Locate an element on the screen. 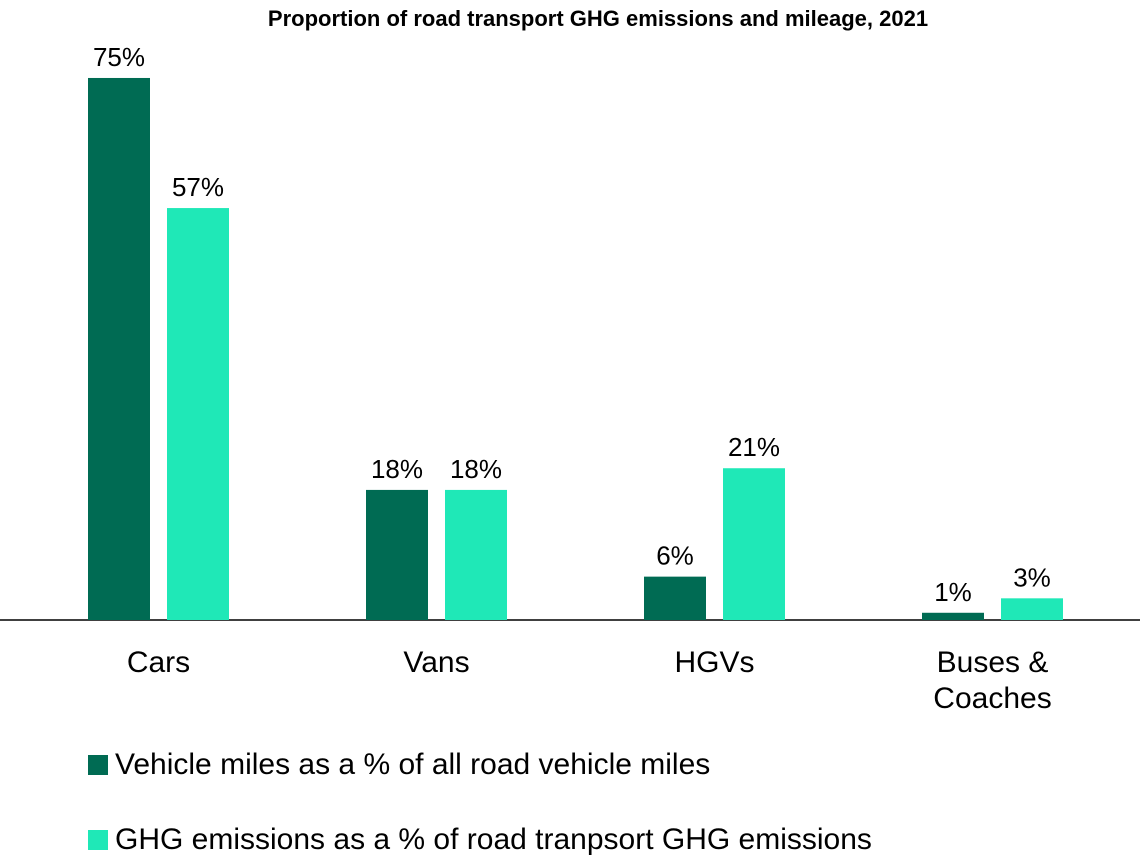  x-tick-label: Cars is located at coordinates (158, 662).